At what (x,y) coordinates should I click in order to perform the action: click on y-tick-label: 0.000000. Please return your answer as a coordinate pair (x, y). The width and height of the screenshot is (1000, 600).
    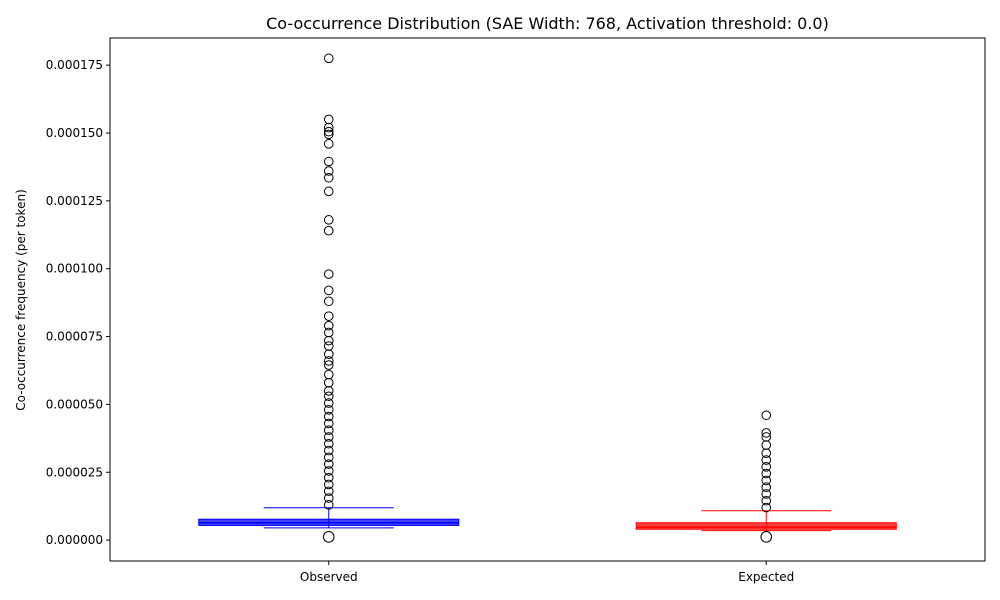
    Looking at the image, I should click on (74, 540).